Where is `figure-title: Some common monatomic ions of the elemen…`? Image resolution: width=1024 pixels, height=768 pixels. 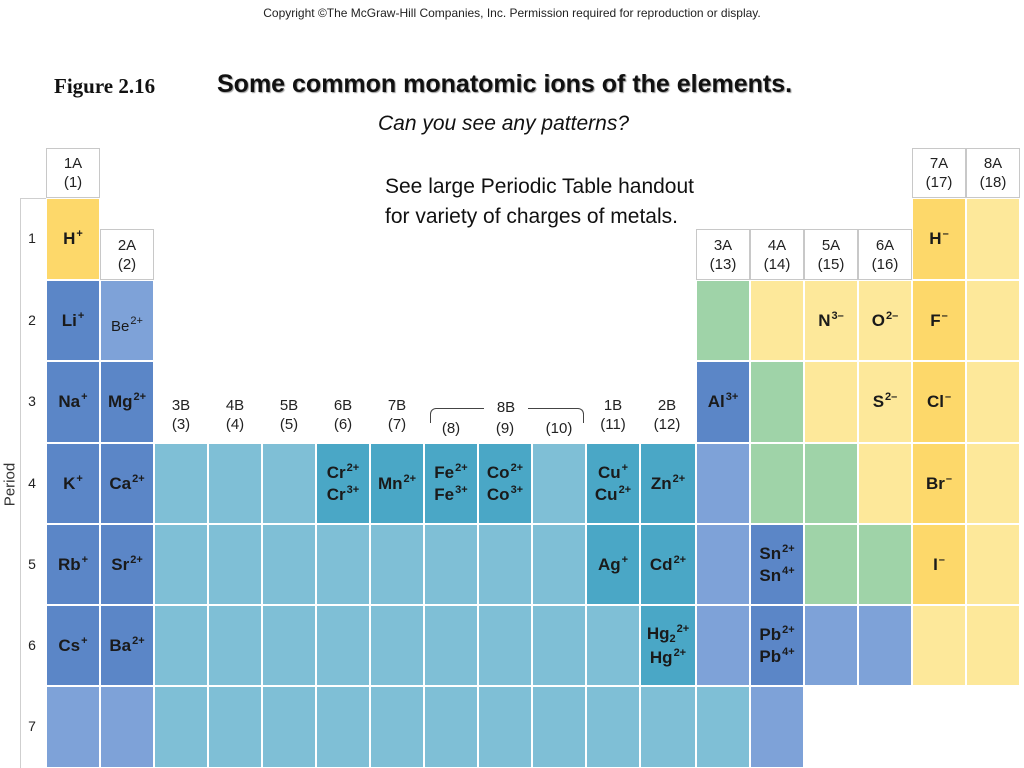
figure-title: Some common monatomic ions of the elemen… is located at coordinates (505, 84).